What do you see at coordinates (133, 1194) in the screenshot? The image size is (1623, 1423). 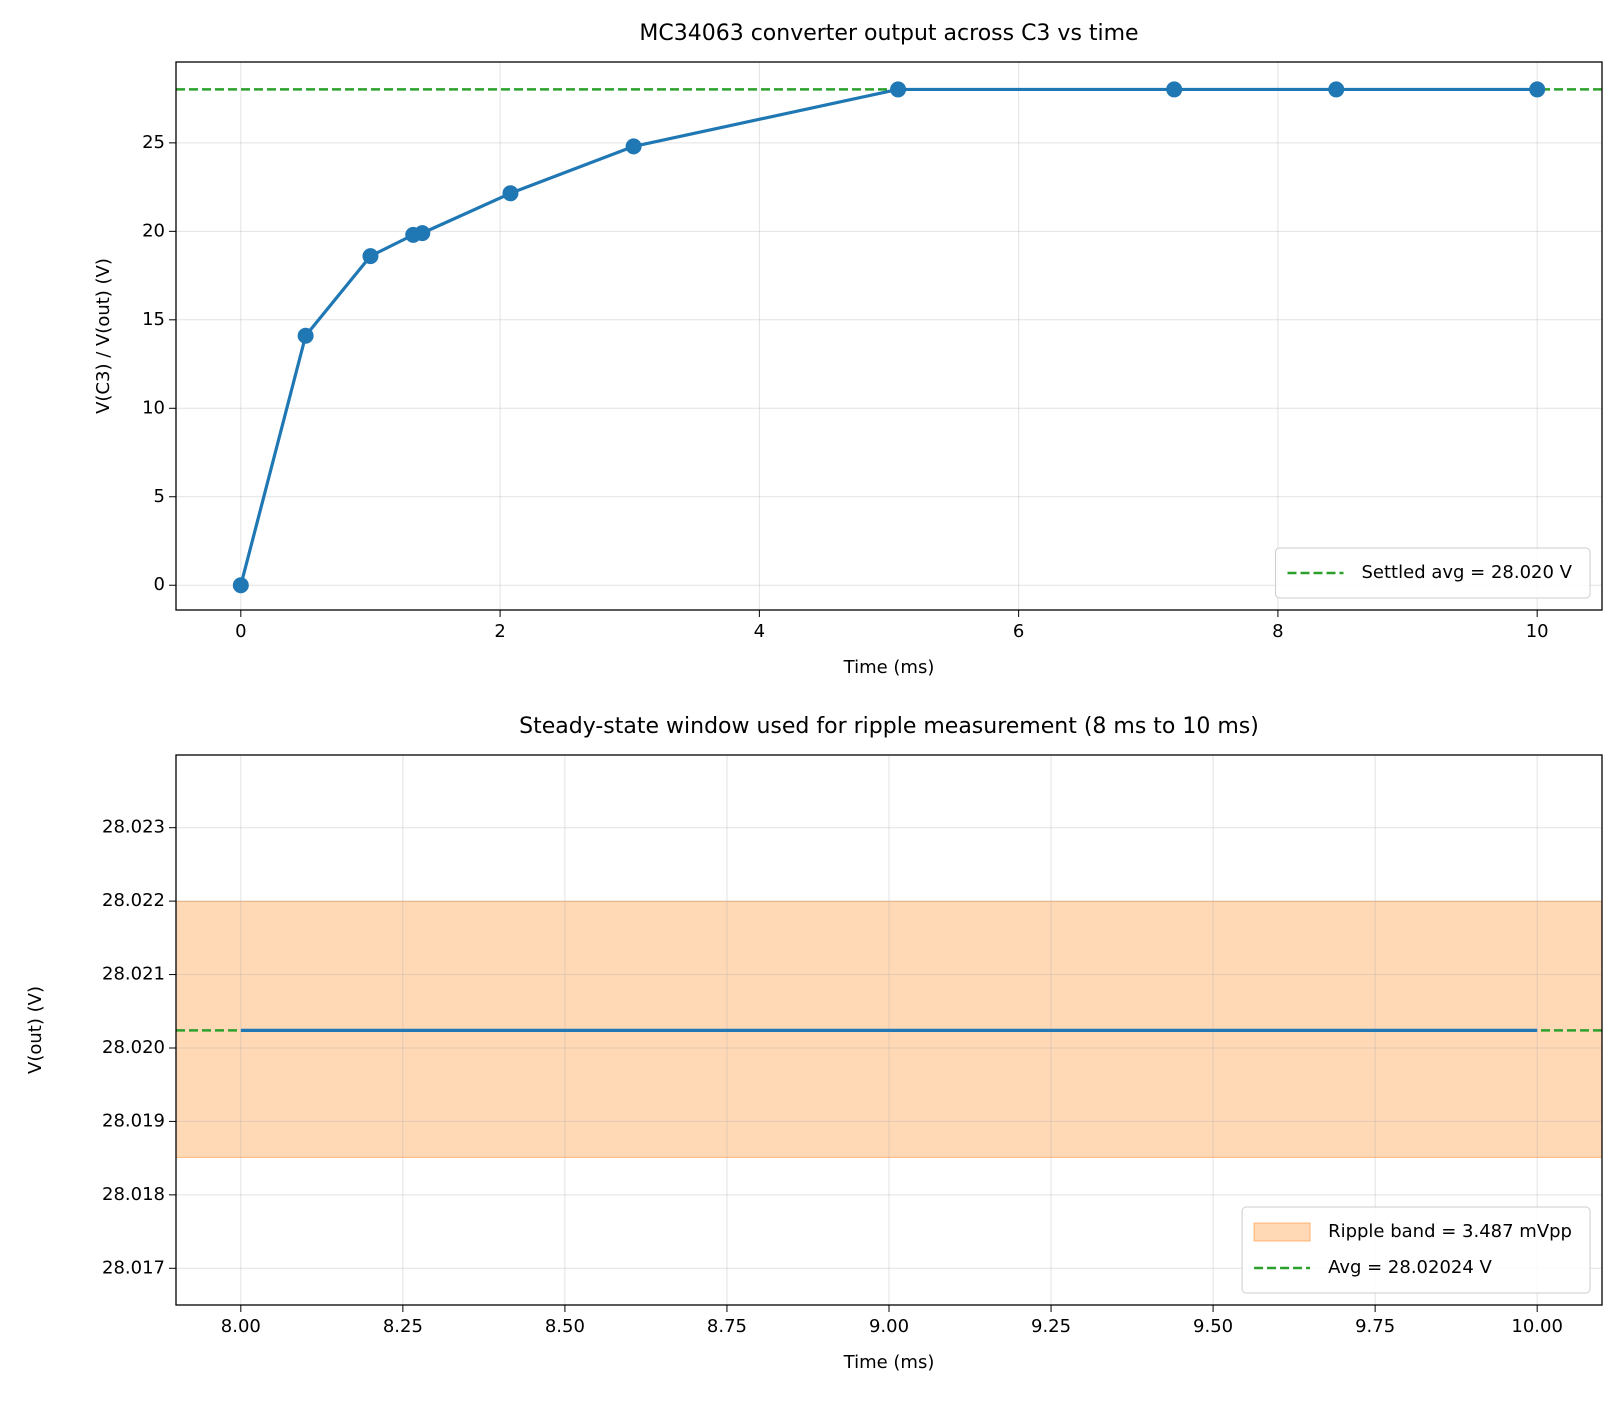 I see `y-tick-label: 28.018` at bounding box center [133, 1194].